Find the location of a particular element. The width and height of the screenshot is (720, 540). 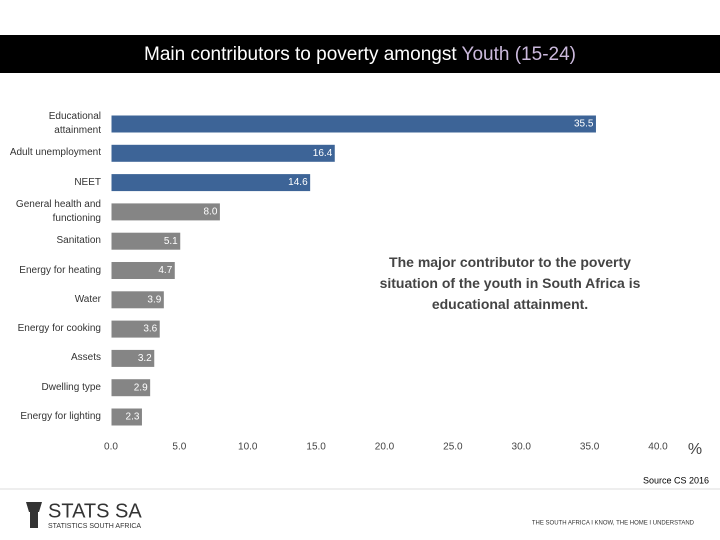

x-tick-label: 0.0 is located at coordinates (111, 447).